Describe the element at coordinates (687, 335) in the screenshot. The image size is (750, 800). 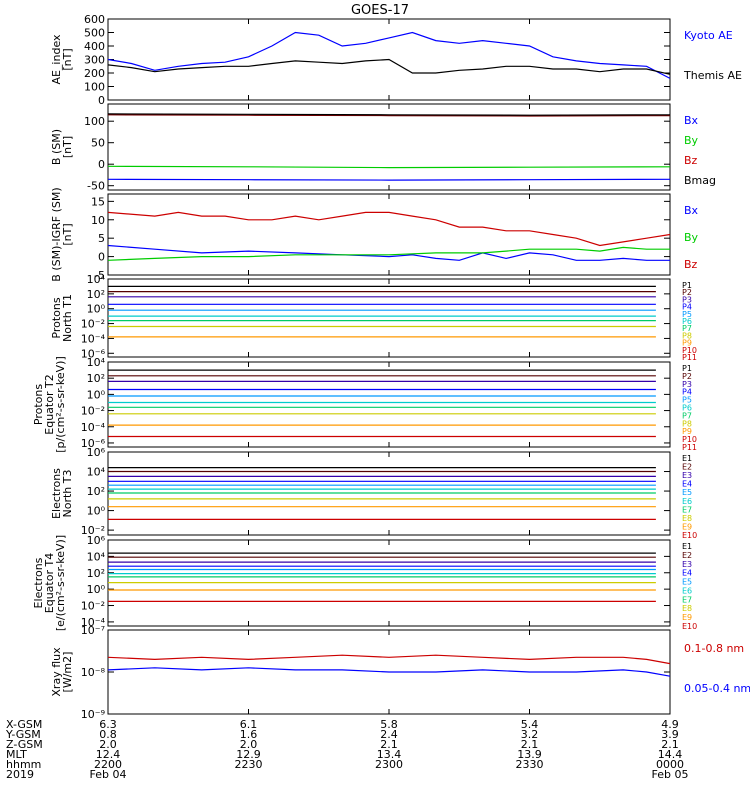
I see `channel-label: P8` at that location.